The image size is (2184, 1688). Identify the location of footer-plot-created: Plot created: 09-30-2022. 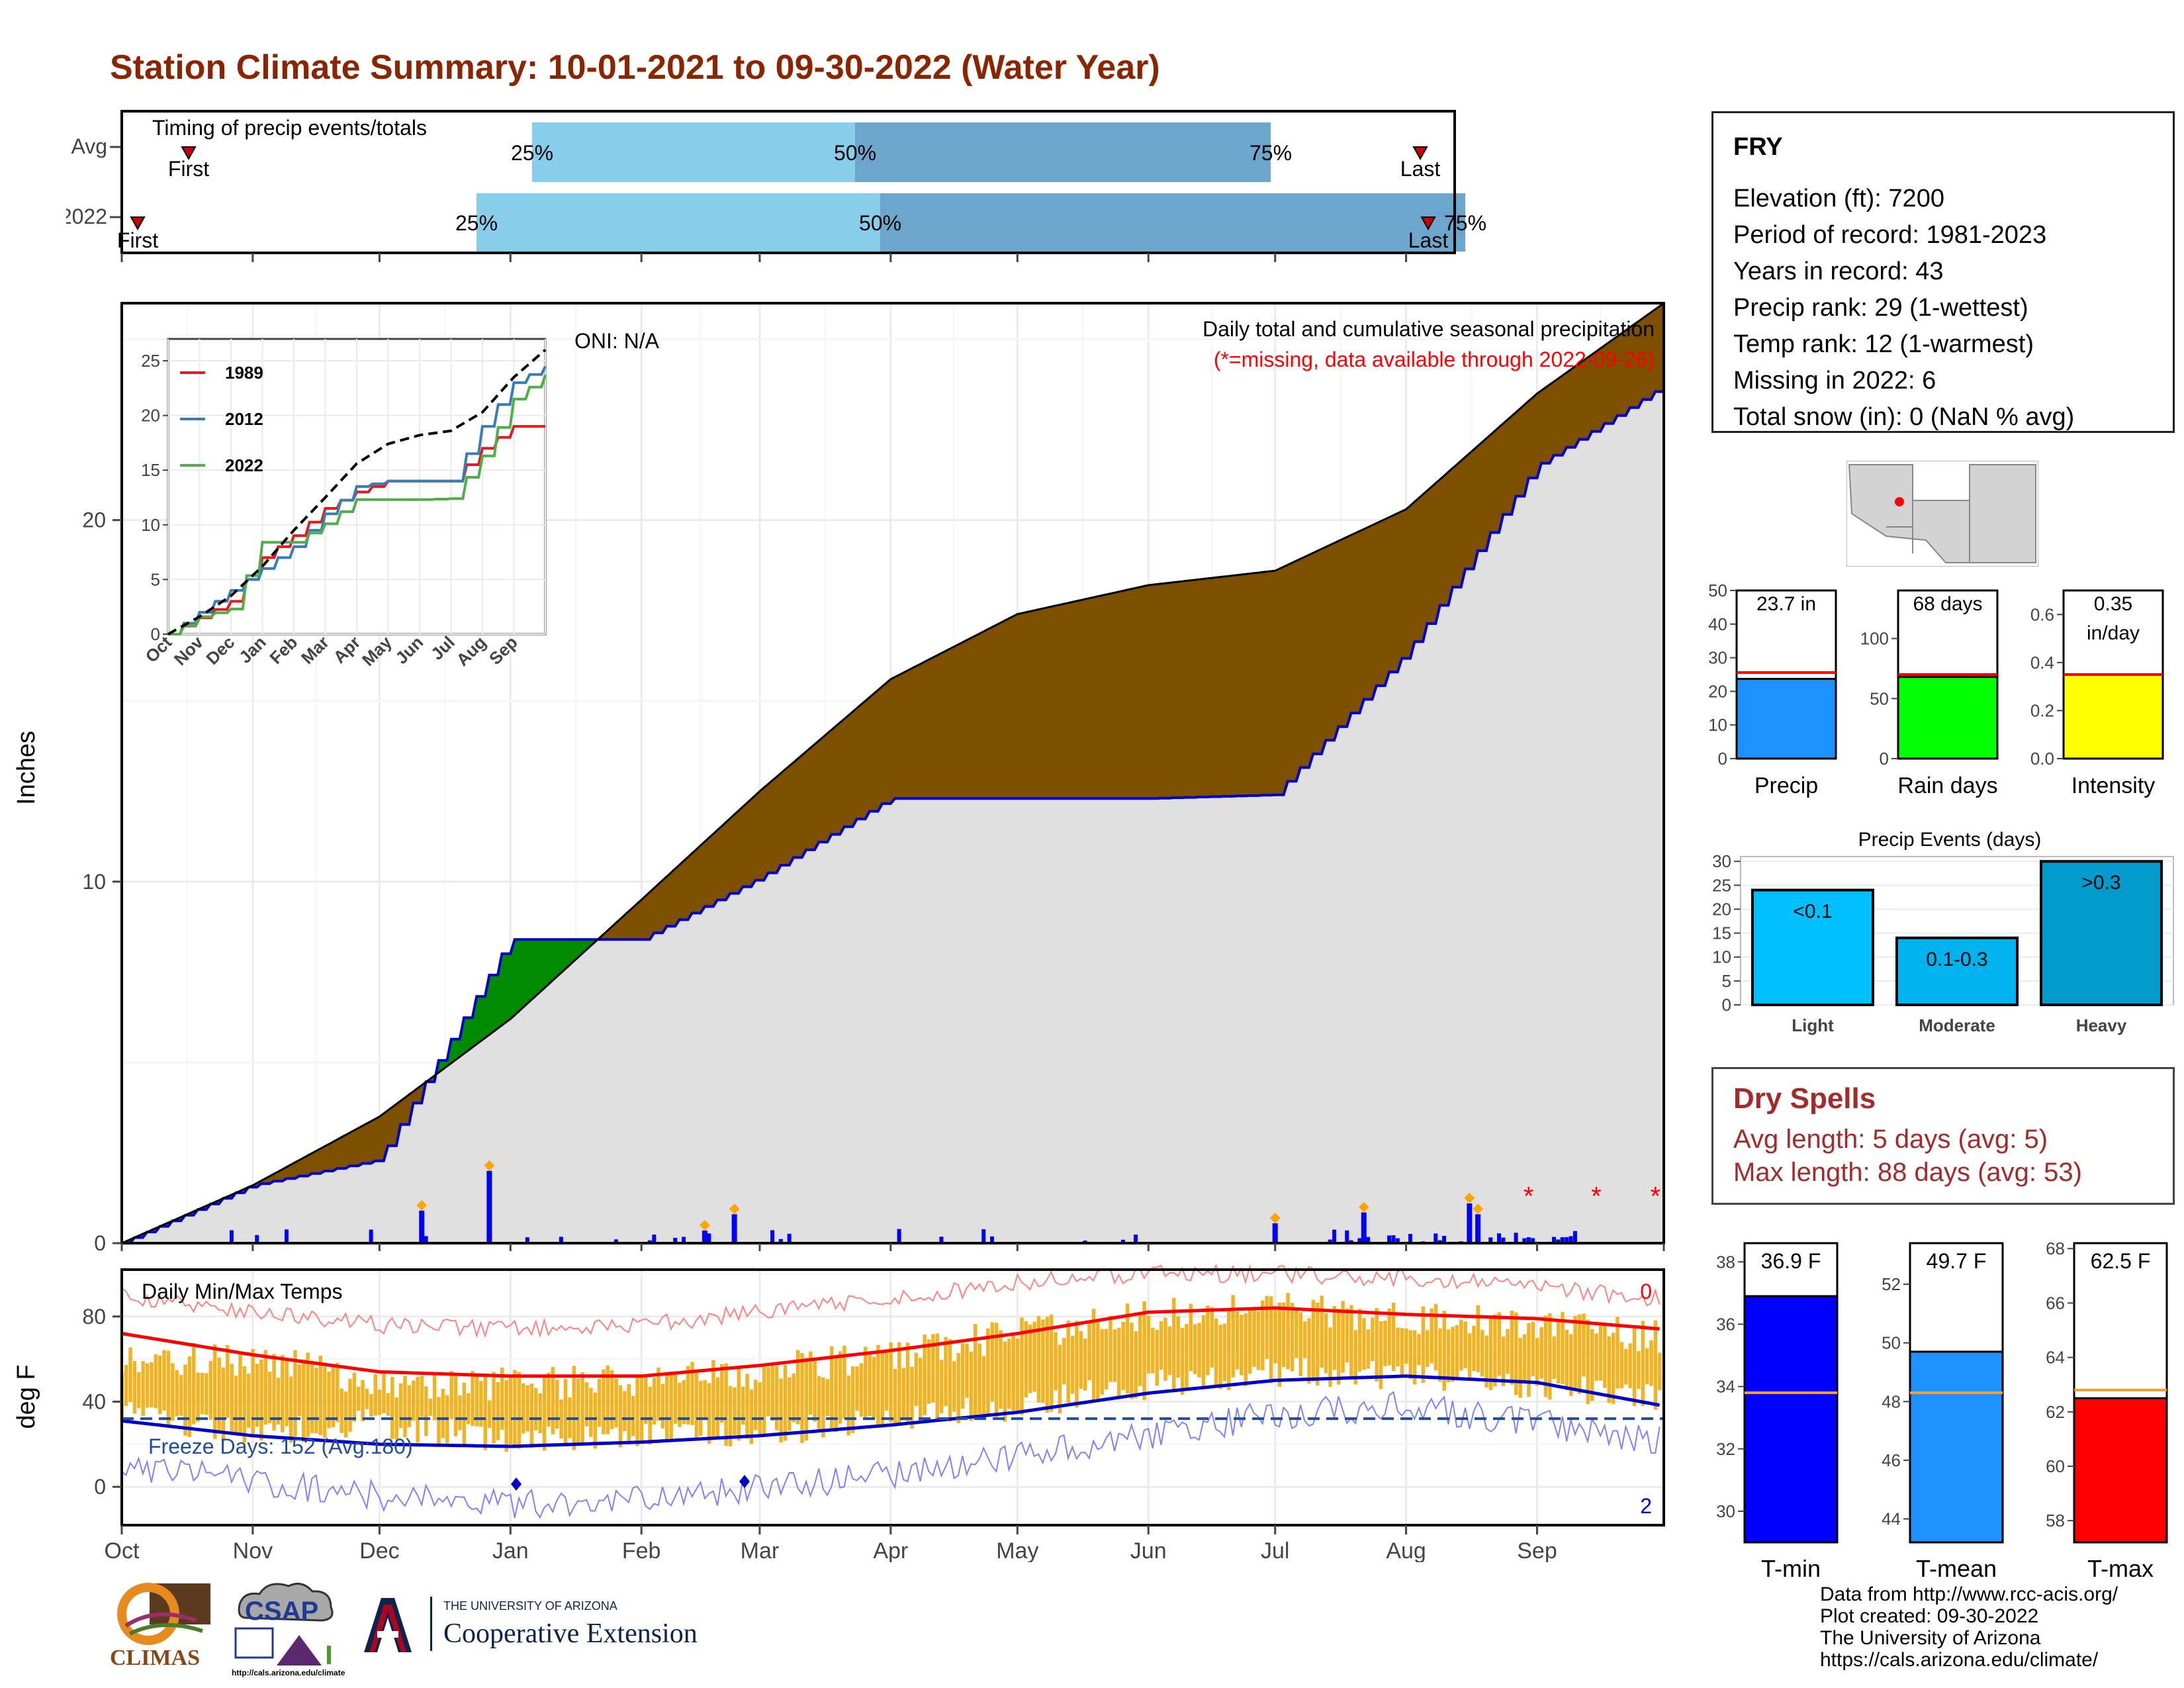
(1929, 1616).